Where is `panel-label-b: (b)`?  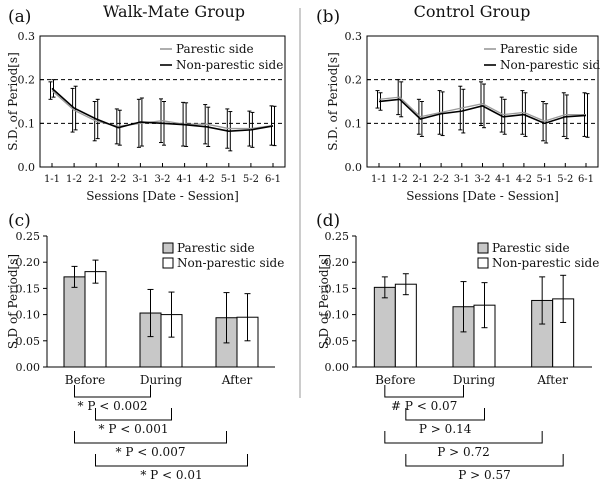
panel-label-b: (b) is located at coordinates (328, 17).